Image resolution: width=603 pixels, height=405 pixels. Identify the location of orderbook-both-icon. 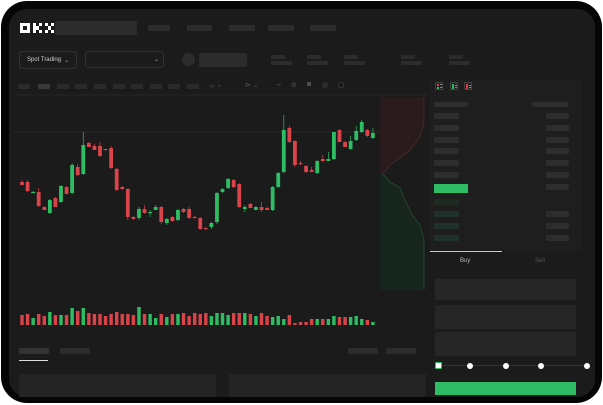
(439, 86).